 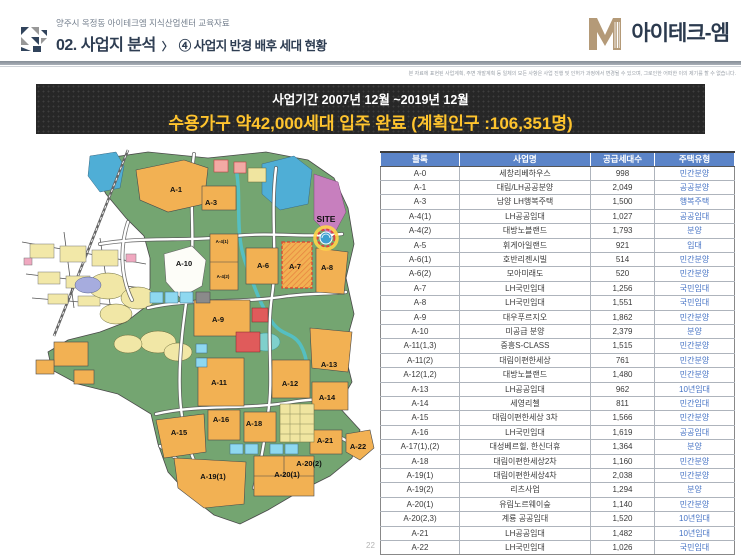 I want to click on table-row: A-6(2) 모아미래도 520 민간분양, so click(x=557, y=274).